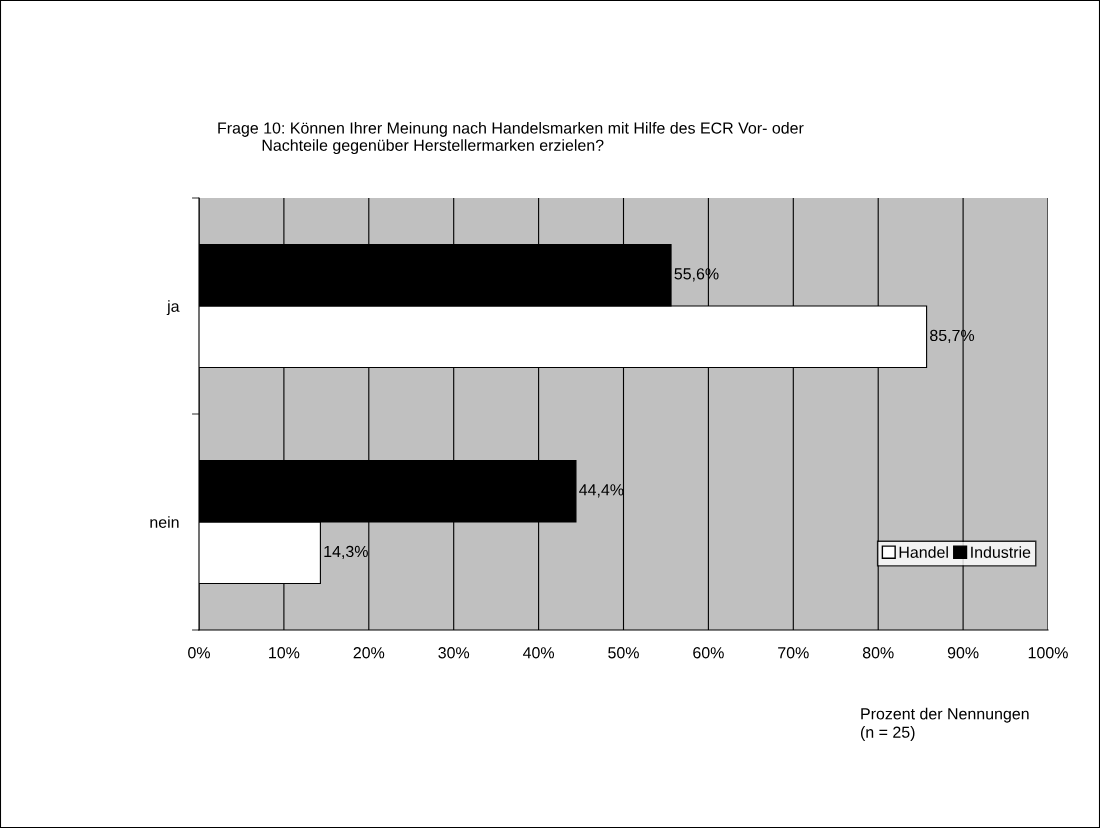  Describe the element at coordinates (878, 653) in the screenshot. I see `x-tick-label: 80%` at that location.